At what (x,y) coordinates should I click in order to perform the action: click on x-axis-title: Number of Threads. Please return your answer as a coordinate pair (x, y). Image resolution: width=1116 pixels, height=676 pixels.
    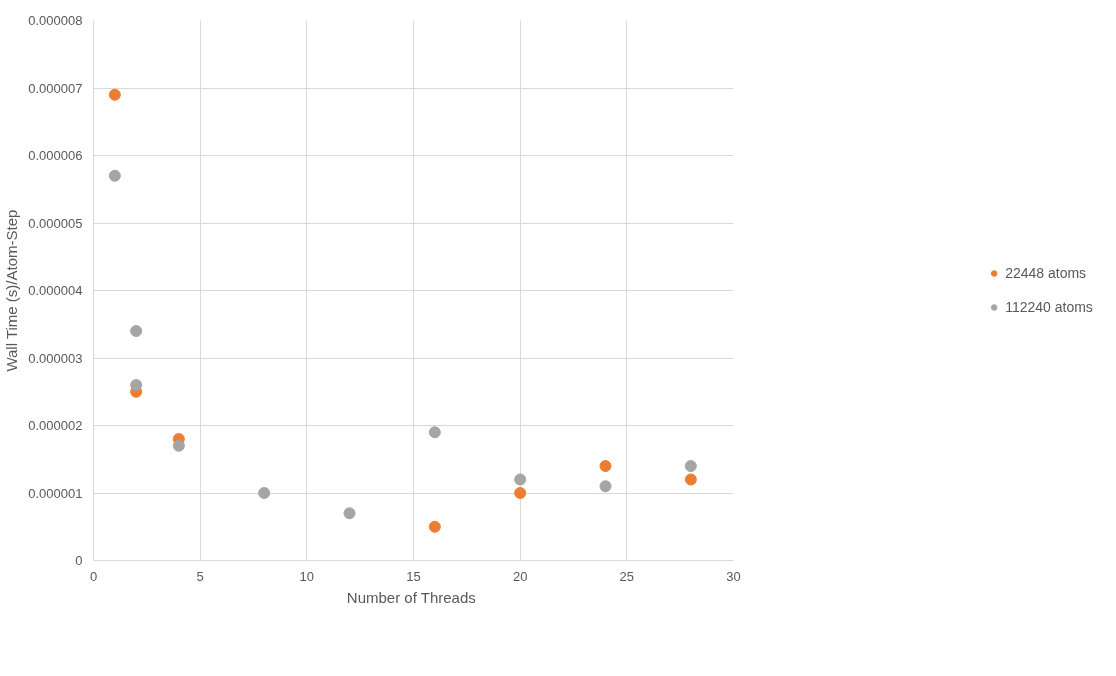
    Looking at the image, I should click on (411, 597).